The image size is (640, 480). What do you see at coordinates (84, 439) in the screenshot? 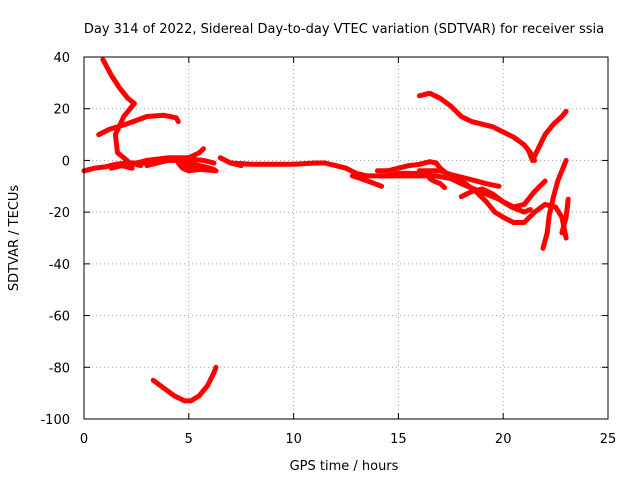
I see `x-tick-label: 0` at bounding box center [84, 439].